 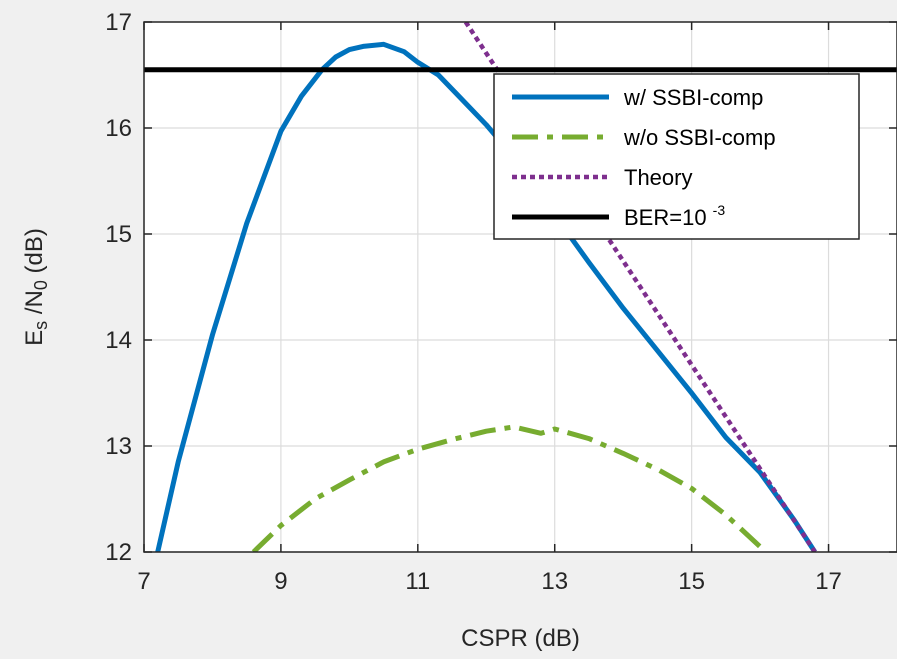 What do you see at coordinates (34, 254) in the screenshot?
I see `y-axis-label-tail: (dB)` at bounding box center [34, 254].